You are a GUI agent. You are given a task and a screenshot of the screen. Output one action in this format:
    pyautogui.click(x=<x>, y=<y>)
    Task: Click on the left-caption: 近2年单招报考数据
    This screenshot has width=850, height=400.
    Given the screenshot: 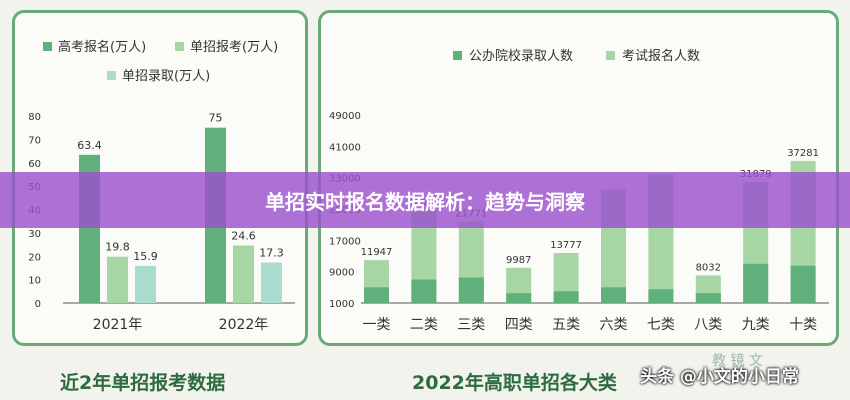 What is the action you would take?
    pyautogui.click(x=143, y=383)
    